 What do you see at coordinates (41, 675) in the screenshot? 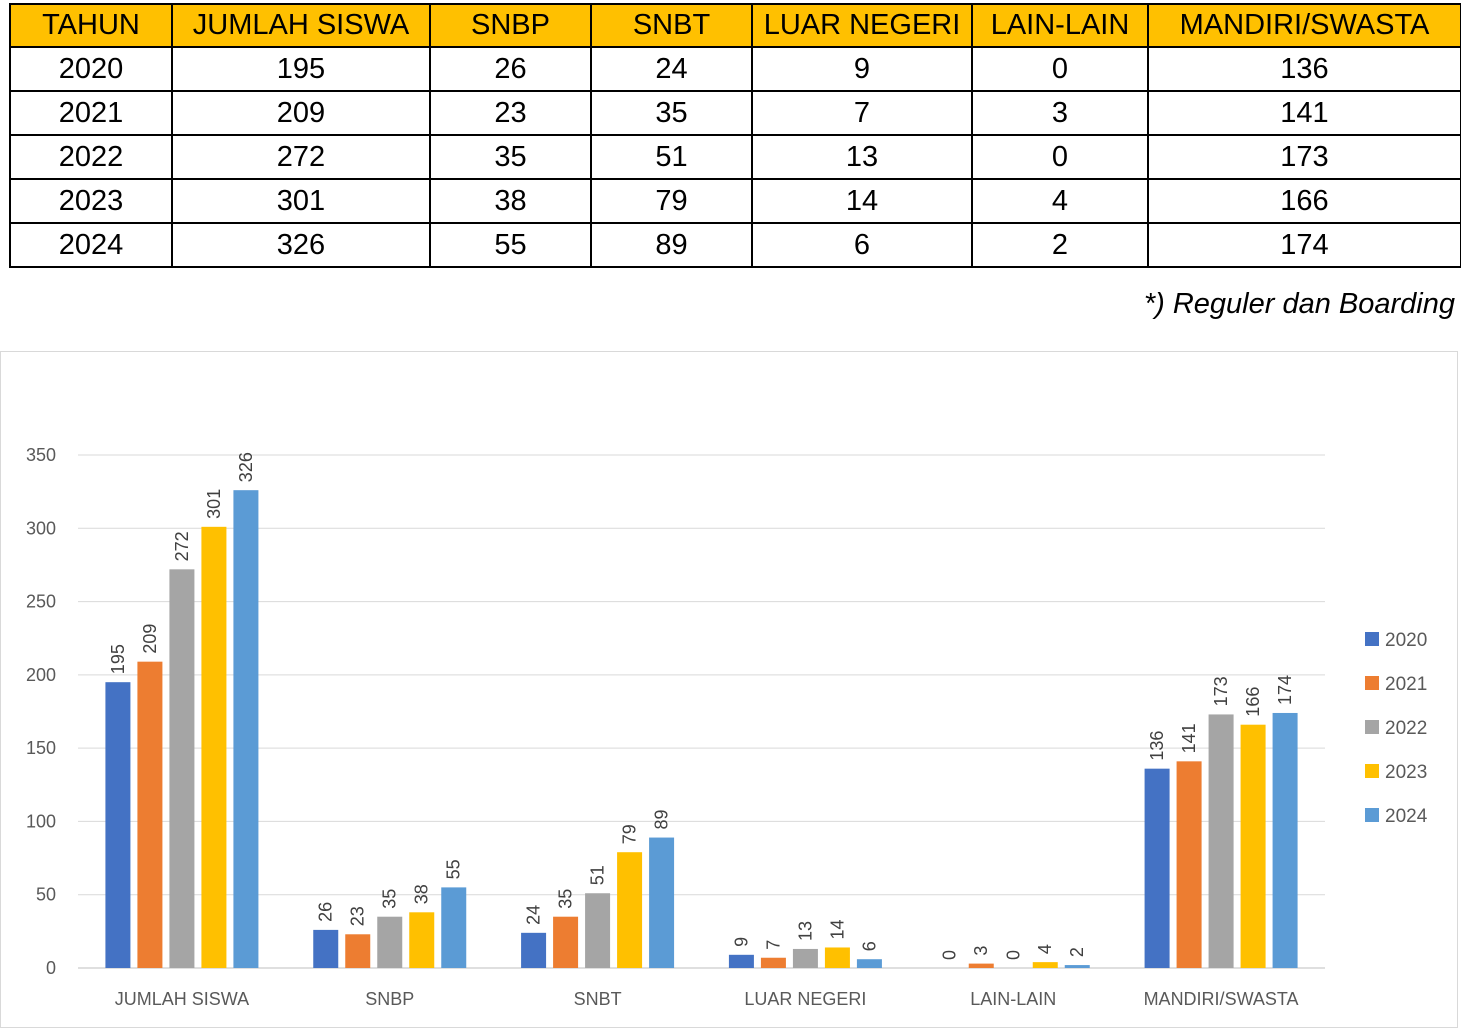
I see `y-tick-label: 200` at bounding box center [41, 675].